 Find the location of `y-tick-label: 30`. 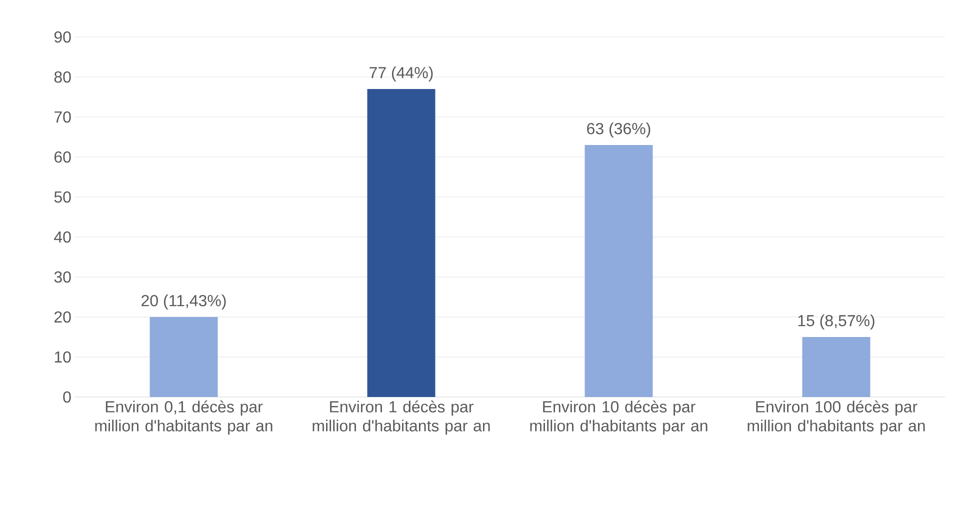

y-tick-label: 30 is located at coordinates (62, 277).